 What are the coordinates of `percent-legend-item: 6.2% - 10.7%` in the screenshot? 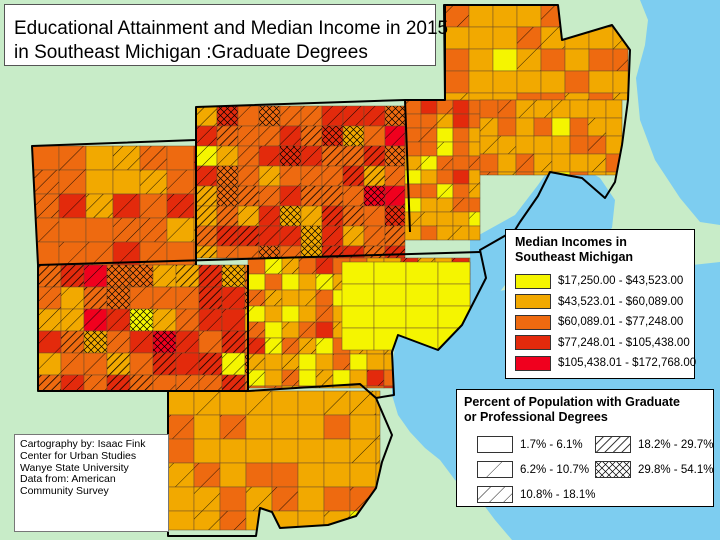 It's located at (536, 469).